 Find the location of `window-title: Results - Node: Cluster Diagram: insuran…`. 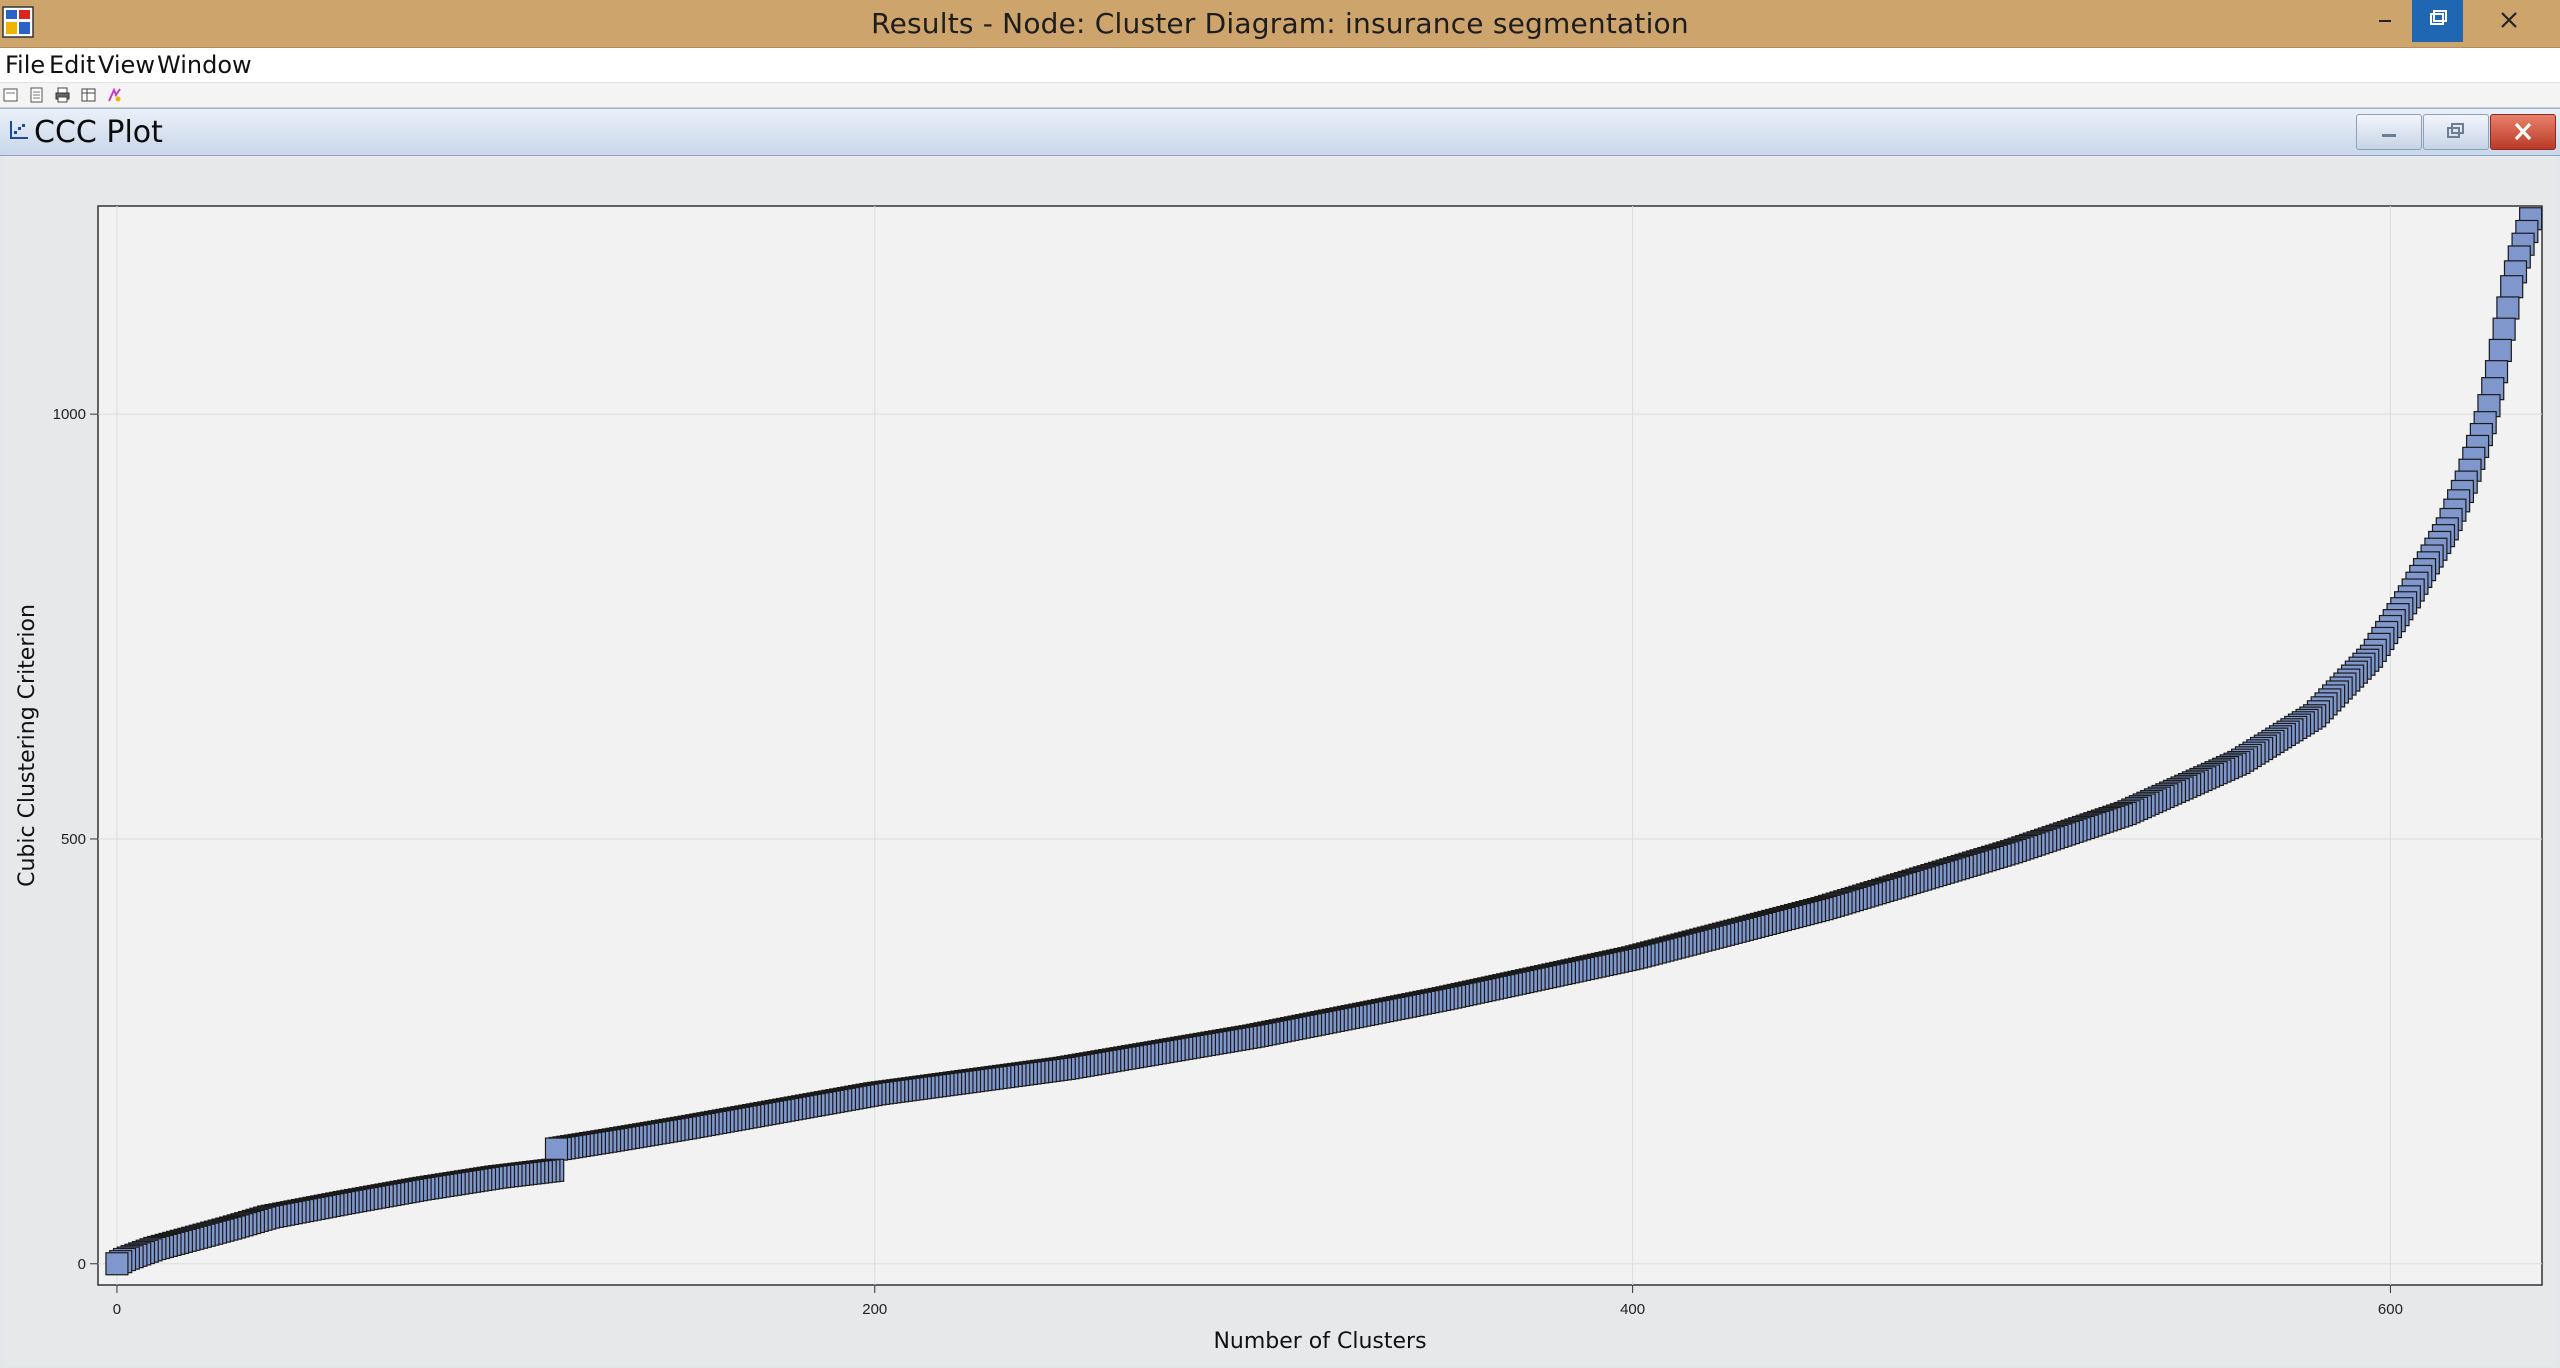

window-title: Results - Node: Cluster Diagram: insuran… is located at coordinates (1280, 23).